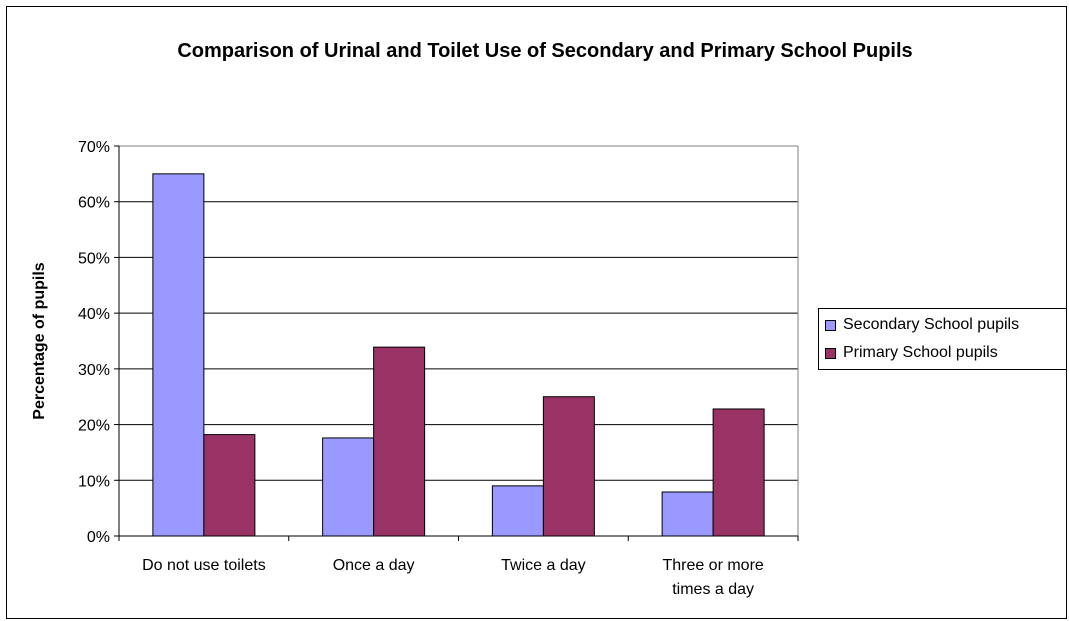 This screenshot has height=621, width=1069. I want to click on y-tick-label: 50%, so click(94, 258).